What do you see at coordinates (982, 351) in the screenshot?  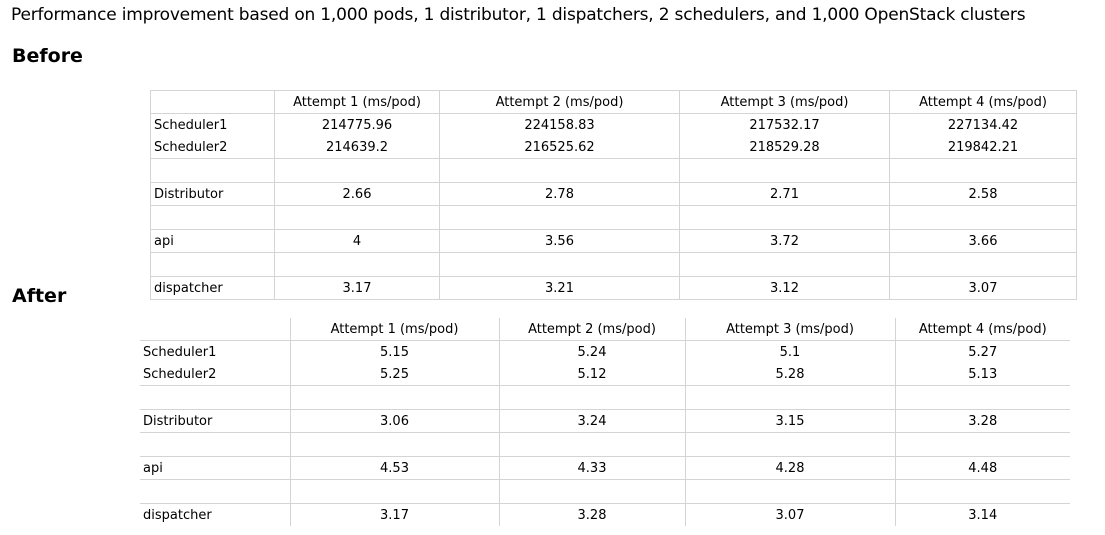 I see `table-cell: 5.27` at bounding box center [982, 351].